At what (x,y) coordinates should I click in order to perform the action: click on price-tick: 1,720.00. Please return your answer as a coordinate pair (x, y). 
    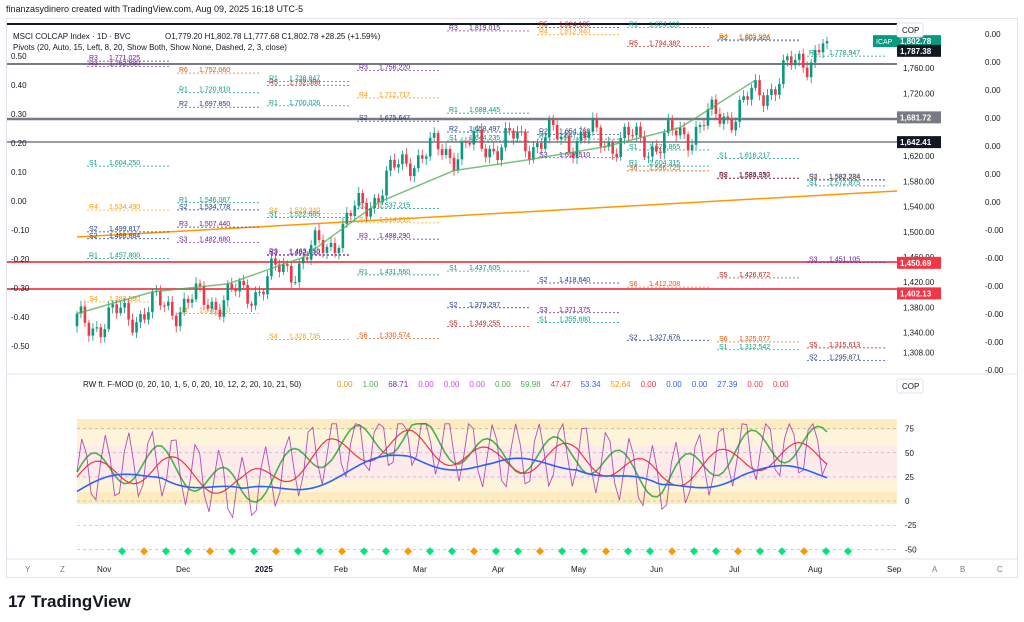
    Looking at the image, I should click on (919, 93).